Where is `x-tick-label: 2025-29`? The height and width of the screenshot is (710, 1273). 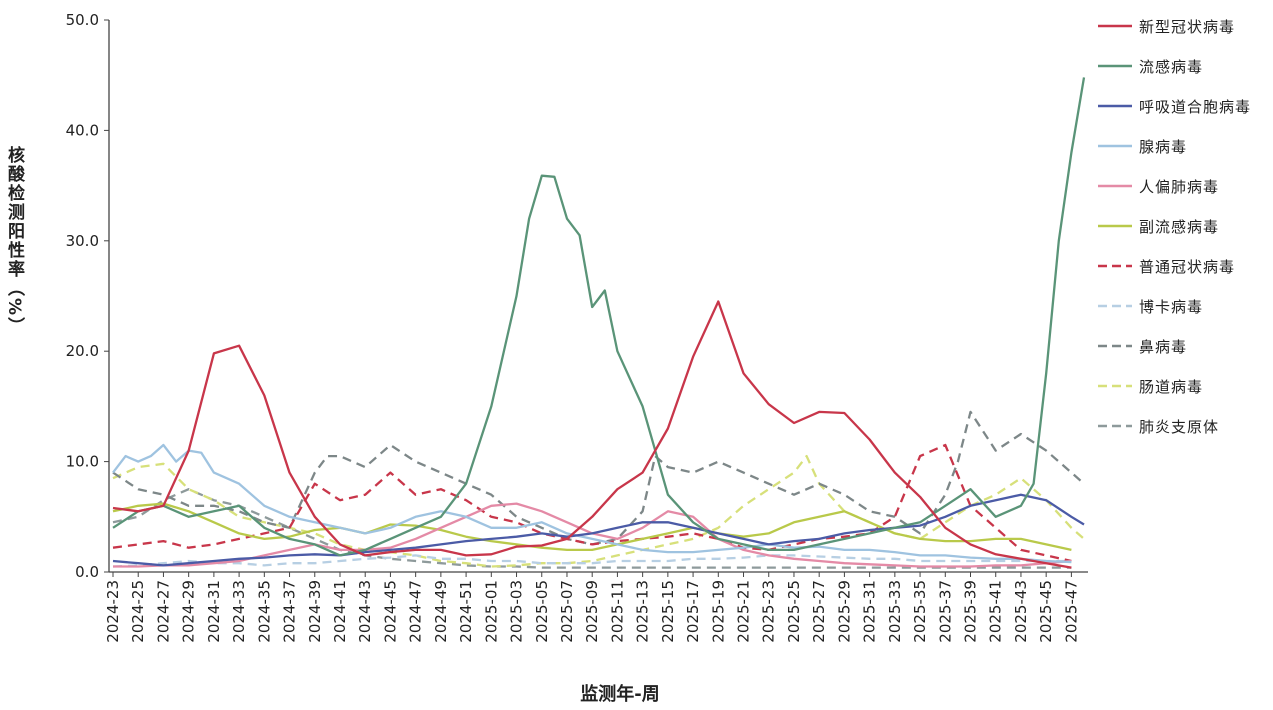 x-tick-label: 2025-29 is located at coordinates (844, 611).